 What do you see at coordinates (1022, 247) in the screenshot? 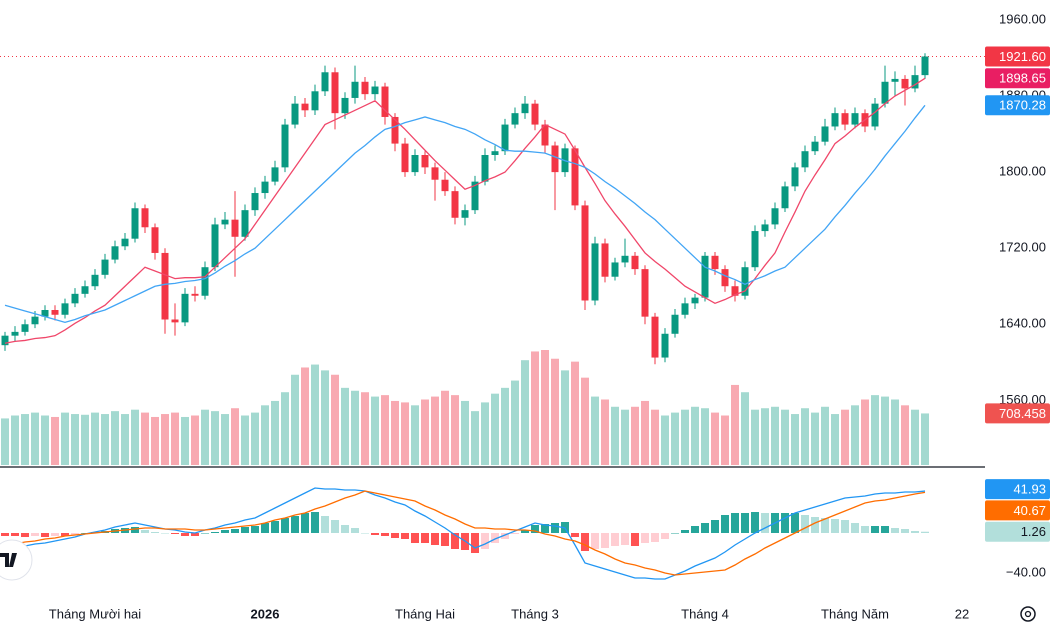
I see `y-tick-label: 1720.00` at bounding box center [1022, 247].